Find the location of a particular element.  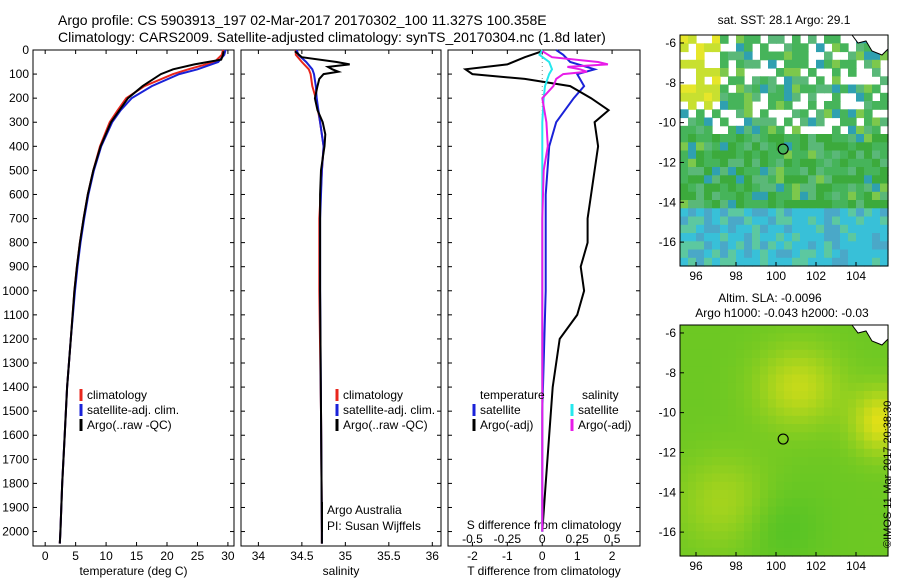

x-tick-label: 2 is located at coordinates (612, 556).